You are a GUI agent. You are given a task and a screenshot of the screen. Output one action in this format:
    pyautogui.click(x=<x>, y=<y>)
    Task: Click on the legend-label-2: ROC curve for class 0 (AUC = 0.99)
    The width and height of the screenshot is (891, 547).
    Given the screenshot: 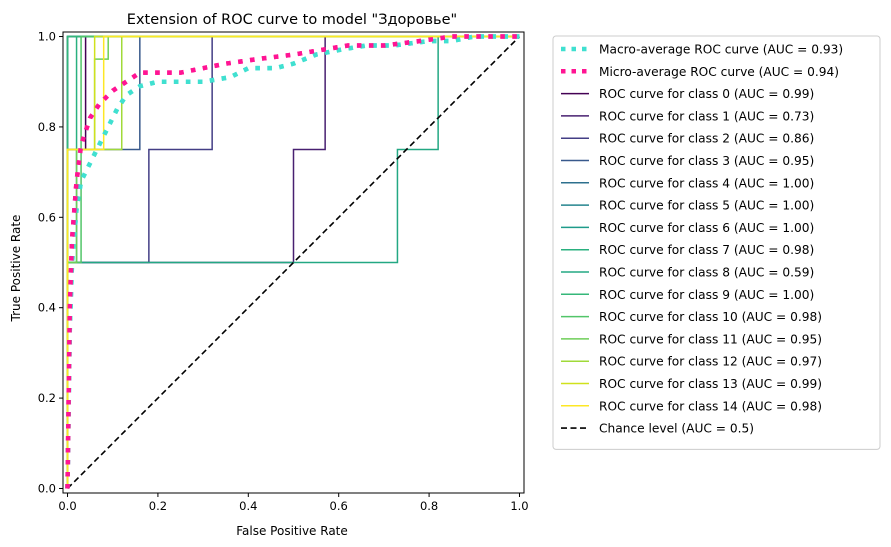 What is the action you would take?
    pyautogui.click(x=706, y=94)
    